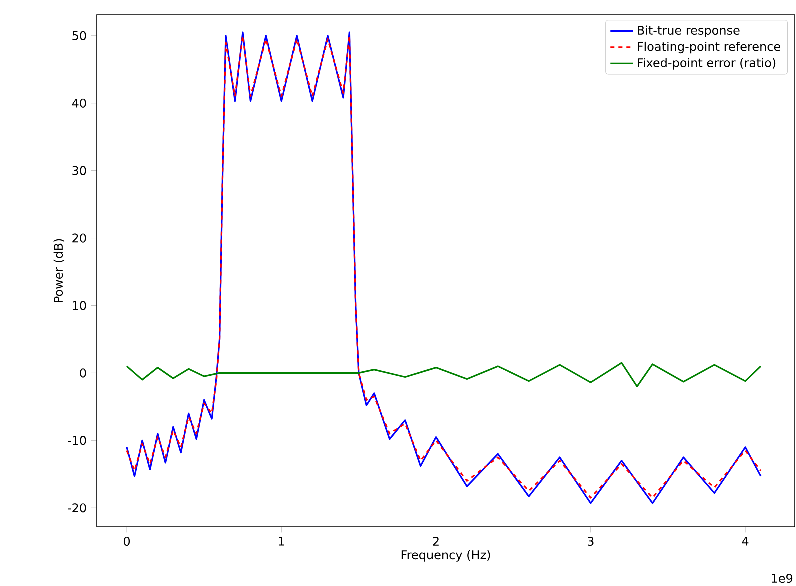 This screenshot has width=796, height=586. I want to click on x-tick-label: 1, so click(281, 541).